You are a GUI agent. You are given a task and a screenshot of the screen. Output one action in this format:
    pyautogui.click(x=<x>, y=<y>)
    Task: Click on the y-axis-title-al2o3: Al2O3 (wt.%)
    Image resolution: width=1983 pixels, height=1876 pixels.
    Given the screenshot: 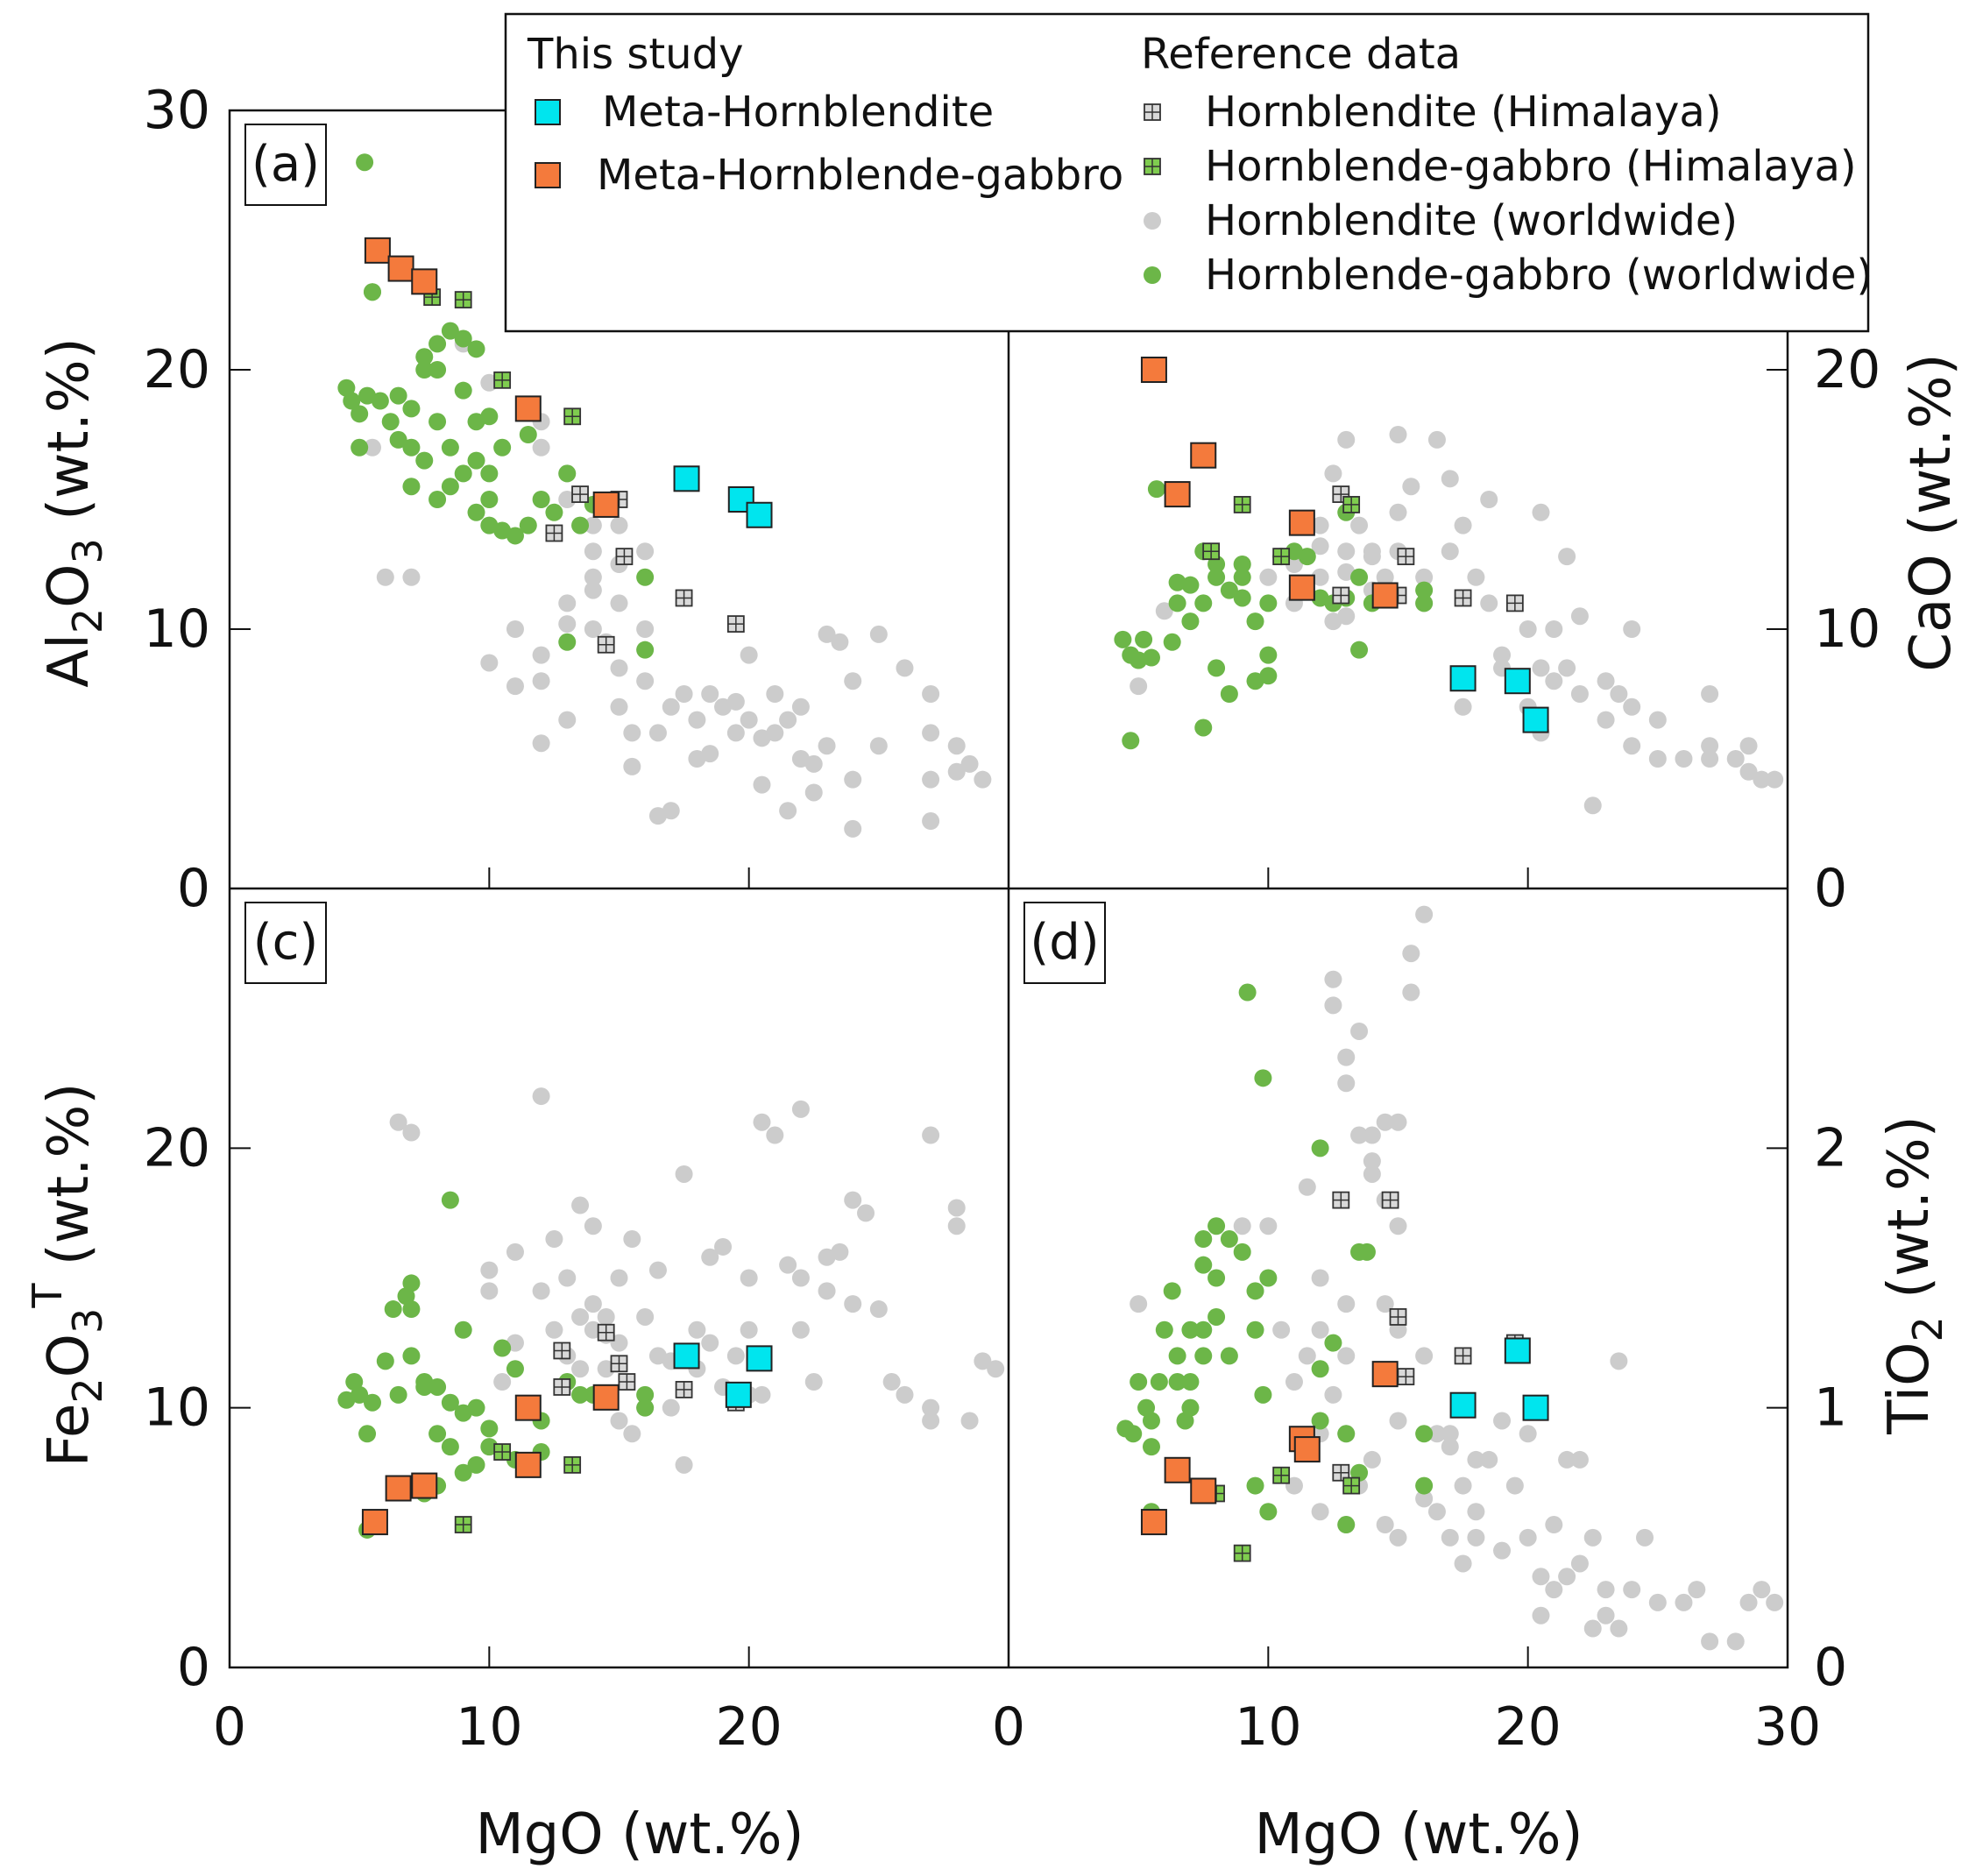 What is the action you would take?
    pyautogui.click(x=74, y=512)
    